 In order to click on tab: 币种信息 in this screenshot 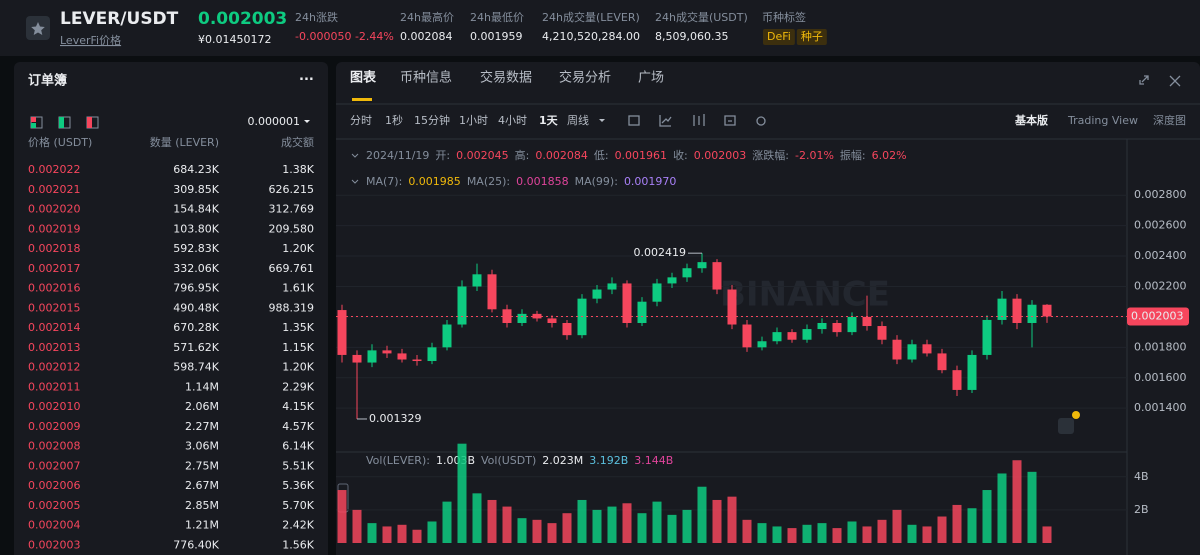, I will do `click(426, 78)`.